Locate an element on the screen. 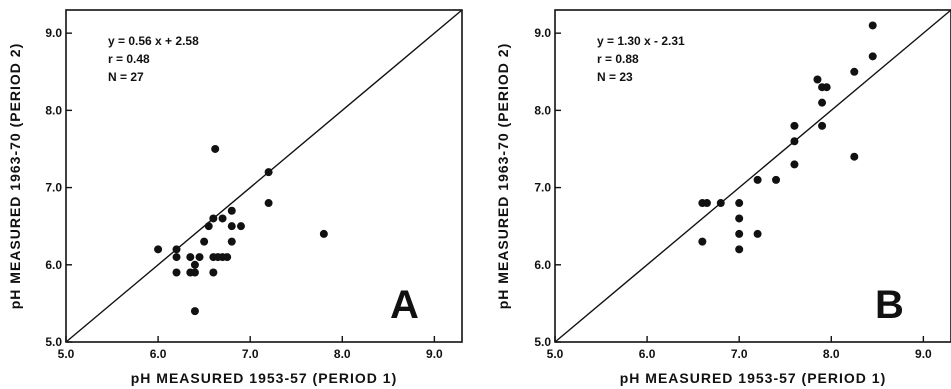 The height and width of the screenshot is (389, 951). regression-stat: r = 0.48 is located at coordinates (129, 59).